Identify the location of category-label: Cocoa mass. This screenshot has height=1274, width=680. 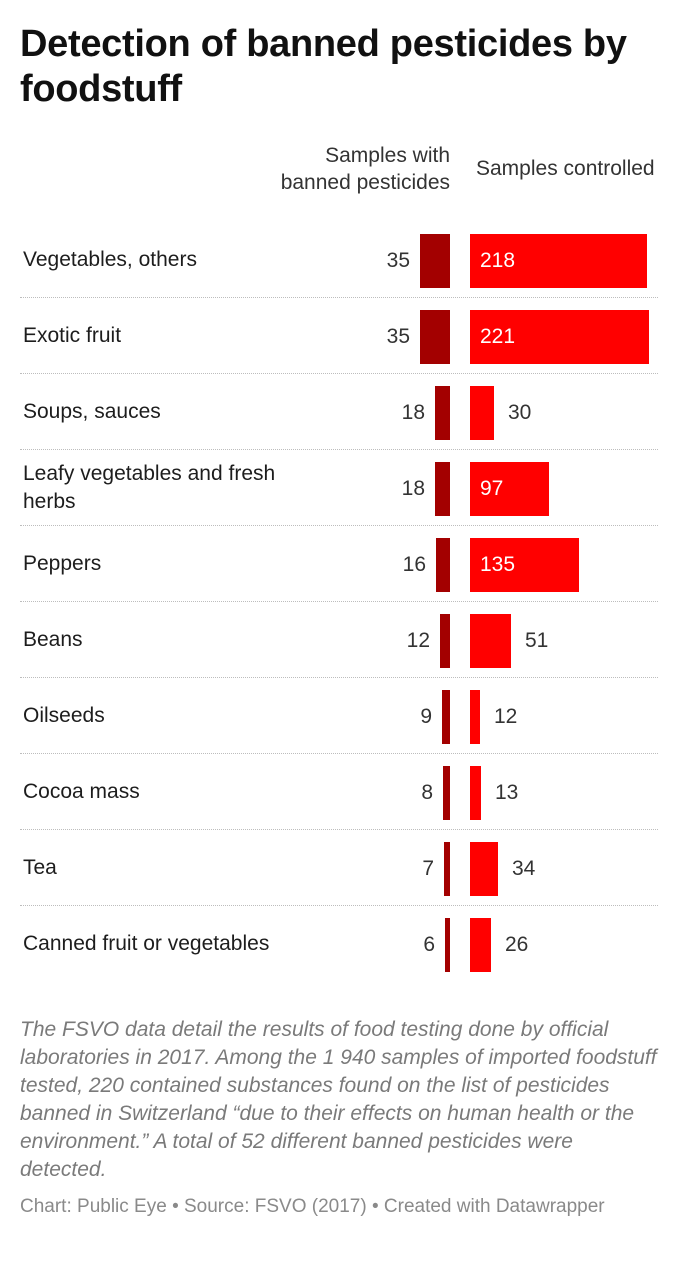
(81, 791).